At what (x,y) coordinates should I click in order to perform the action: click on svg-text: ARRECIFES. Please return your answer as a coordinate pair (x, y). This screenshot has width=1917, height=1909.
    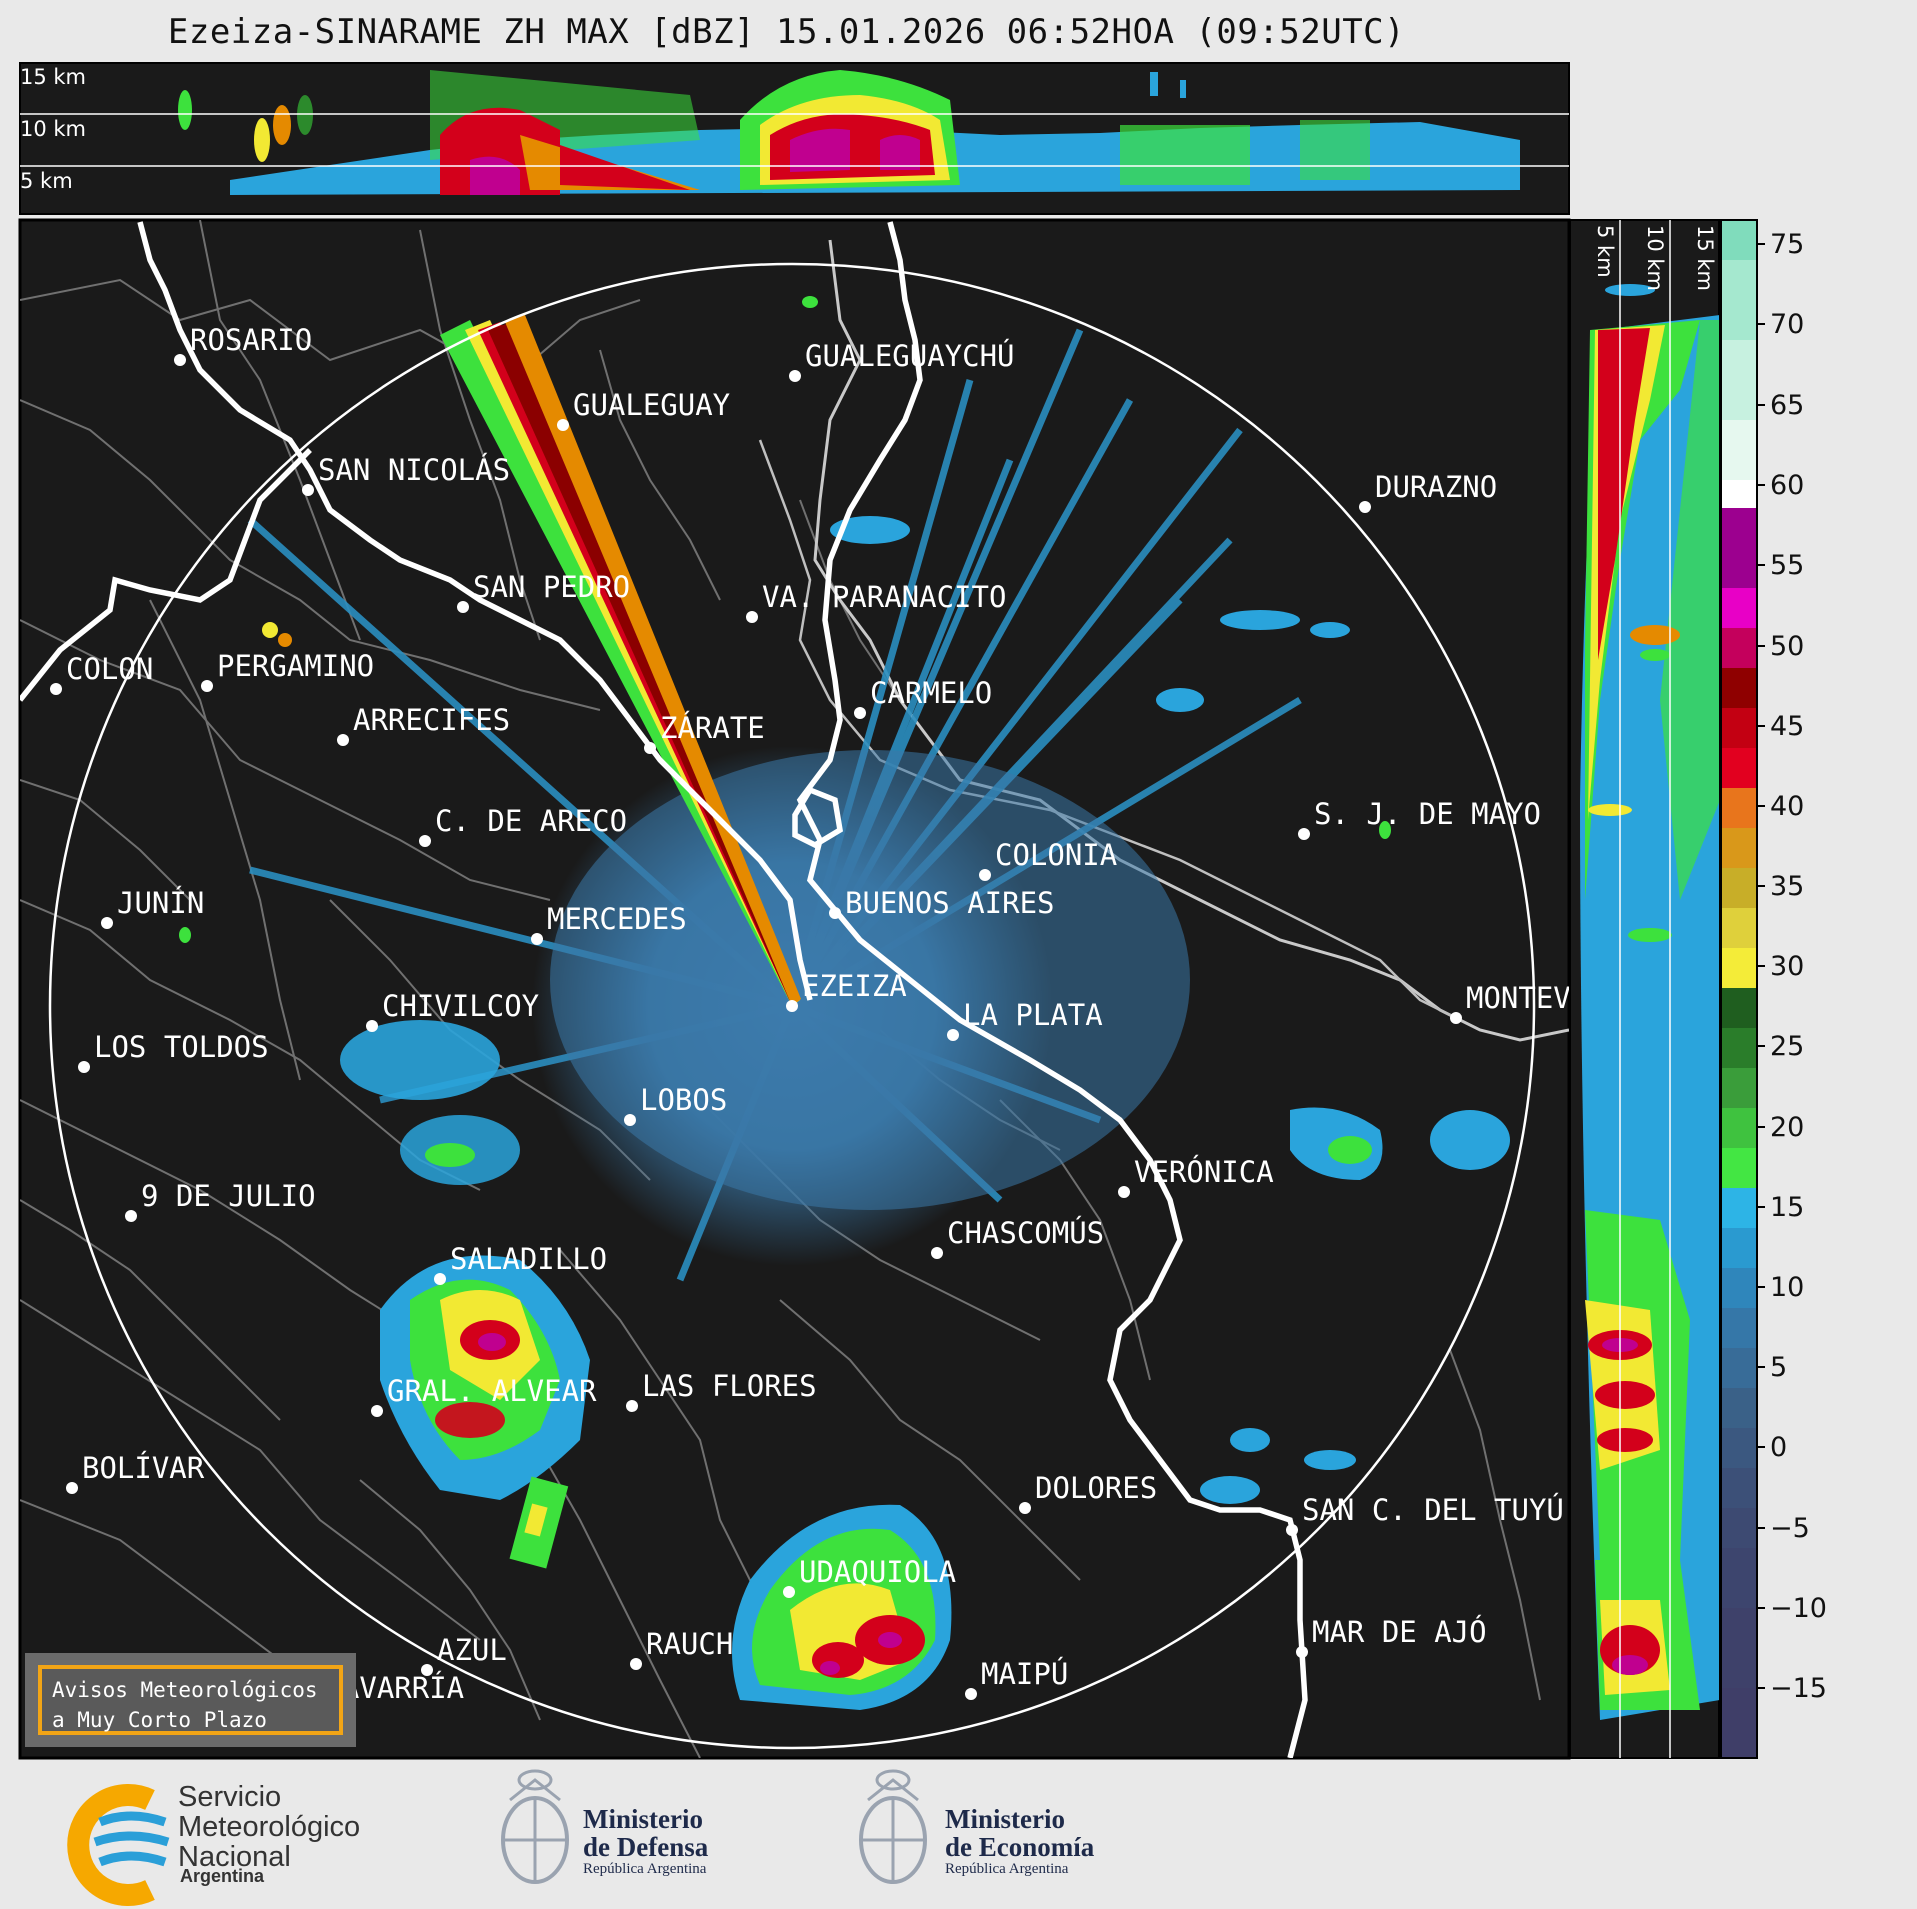
    Looking at the image, I should click on (431, 720).